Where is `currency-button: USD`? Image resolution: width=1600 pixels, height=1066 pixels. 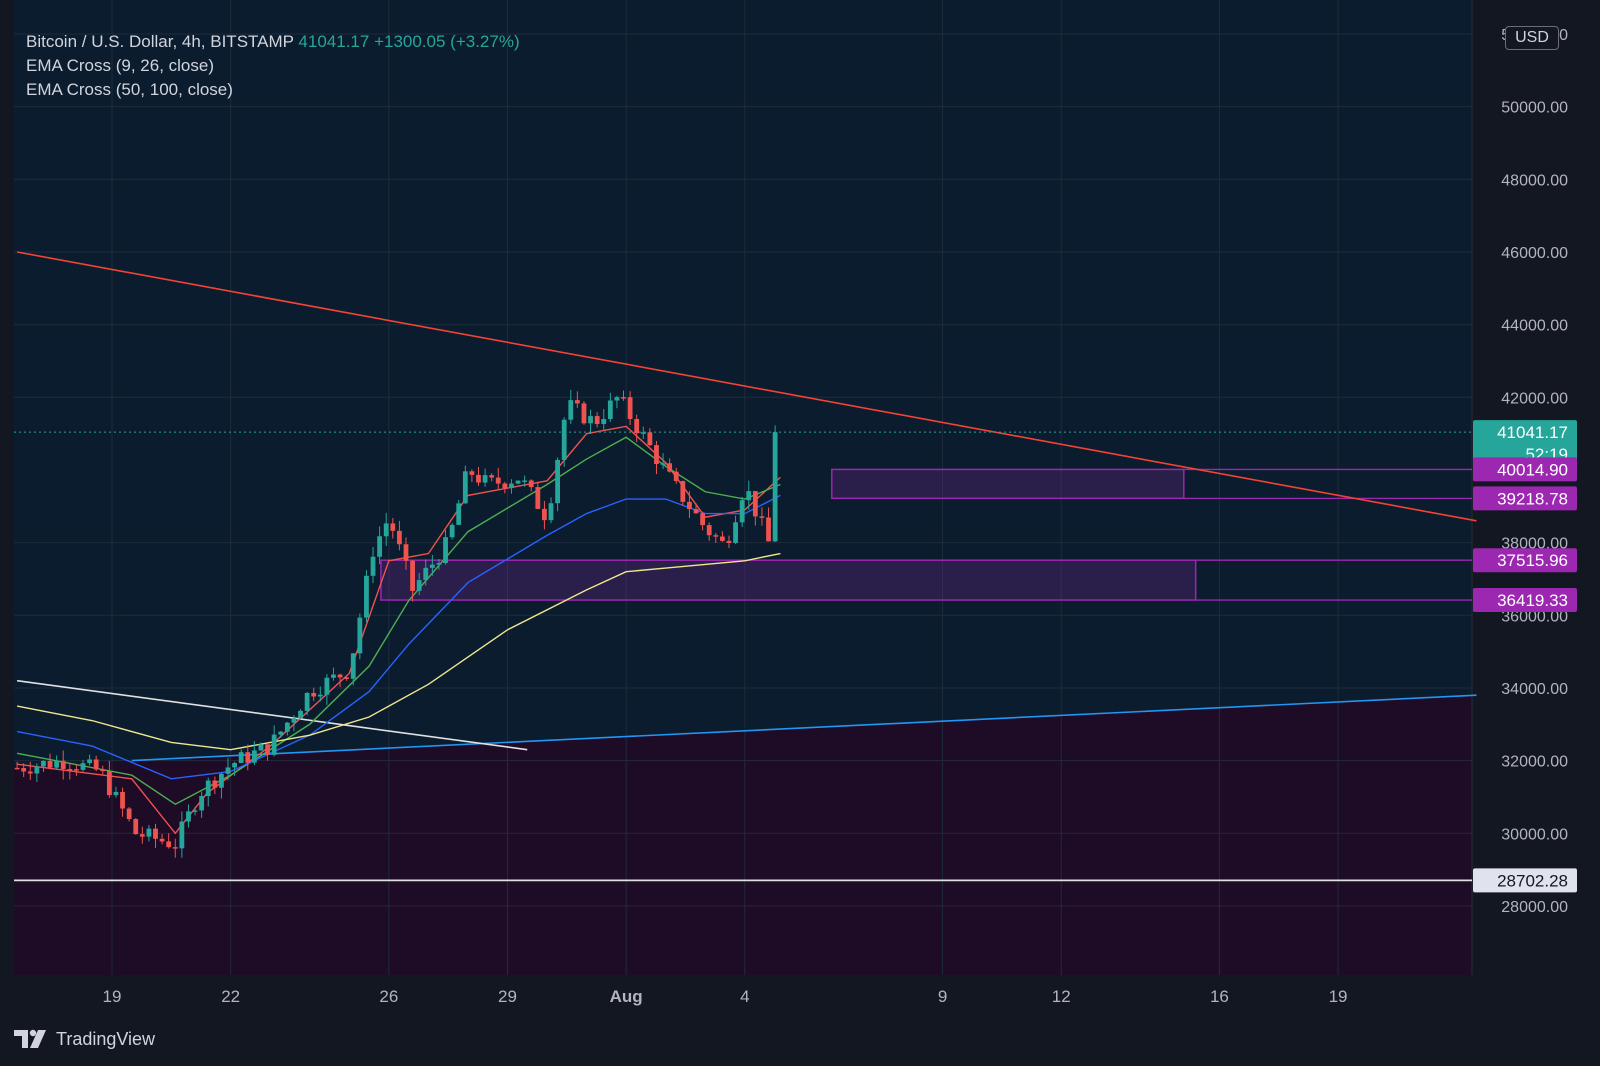
currency-button: USD is located at coordinates (1532, 38).